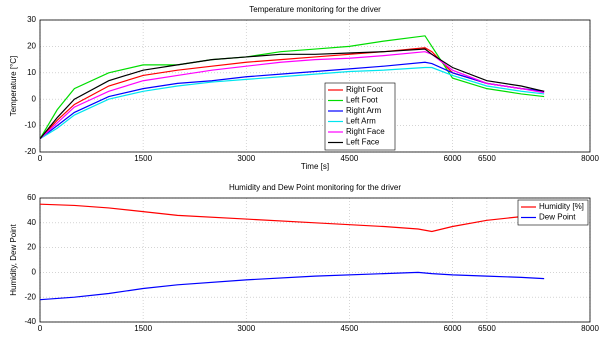 This screenshot has width=603, height=340. I want to click on legend-label: Humidity [%], so click(561, 206).